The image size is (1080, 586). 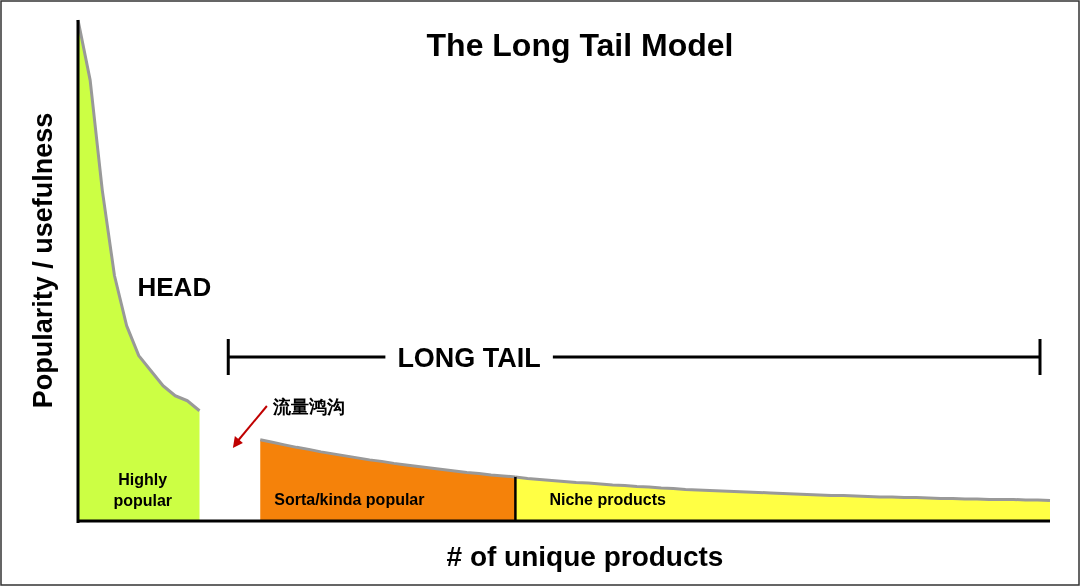 I want to click on series-label: Highly popular, so click(x=143, y=490).